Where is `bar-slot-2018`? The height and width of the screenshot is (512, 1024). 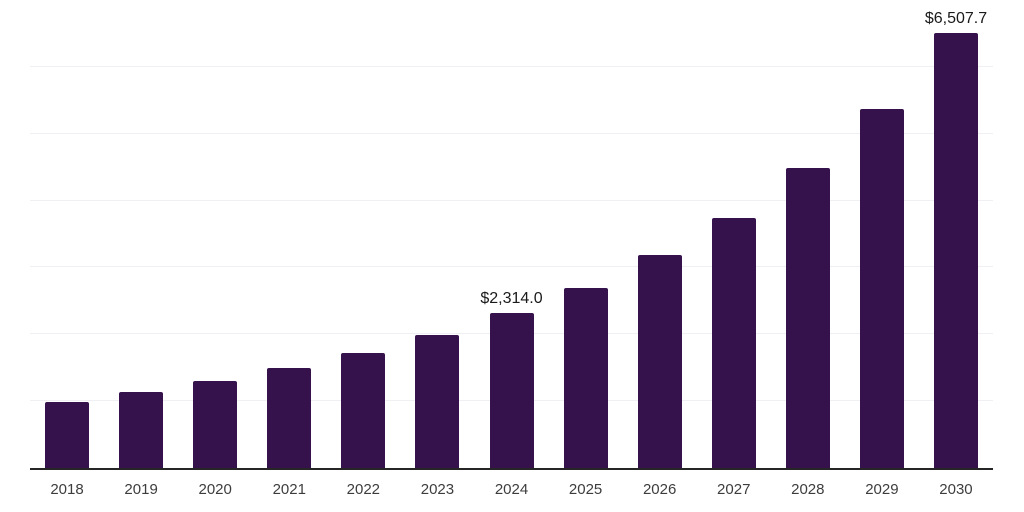 bar-slot-2018 is located at coordinates (67, 234).